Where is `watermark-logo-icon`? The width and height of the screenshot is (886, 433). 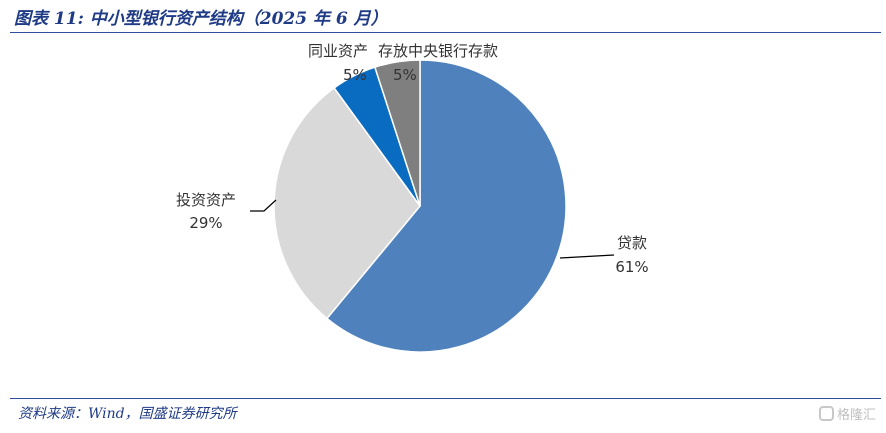
watermark-logo-icon is located at coordinates (826, 413).